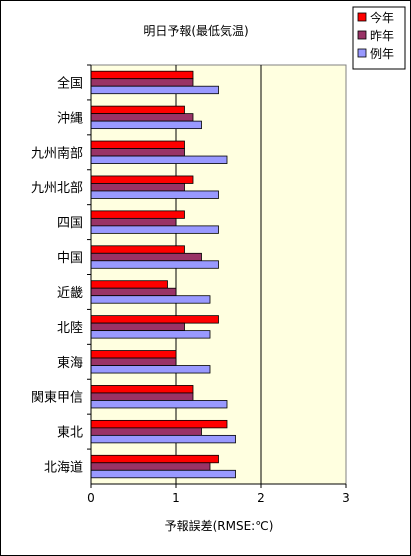 This screenshot has width=411, height=556. I want to click on category-label: 九州南部, so click(57, 153).